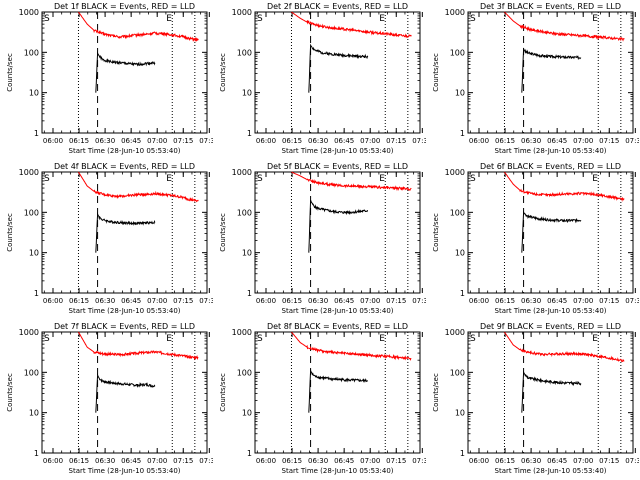  Describe the element at coordinates (337, 166) in the screenshot. I see `chart-title: Det 5f BLACK = Events, RED = LLD` at that location.